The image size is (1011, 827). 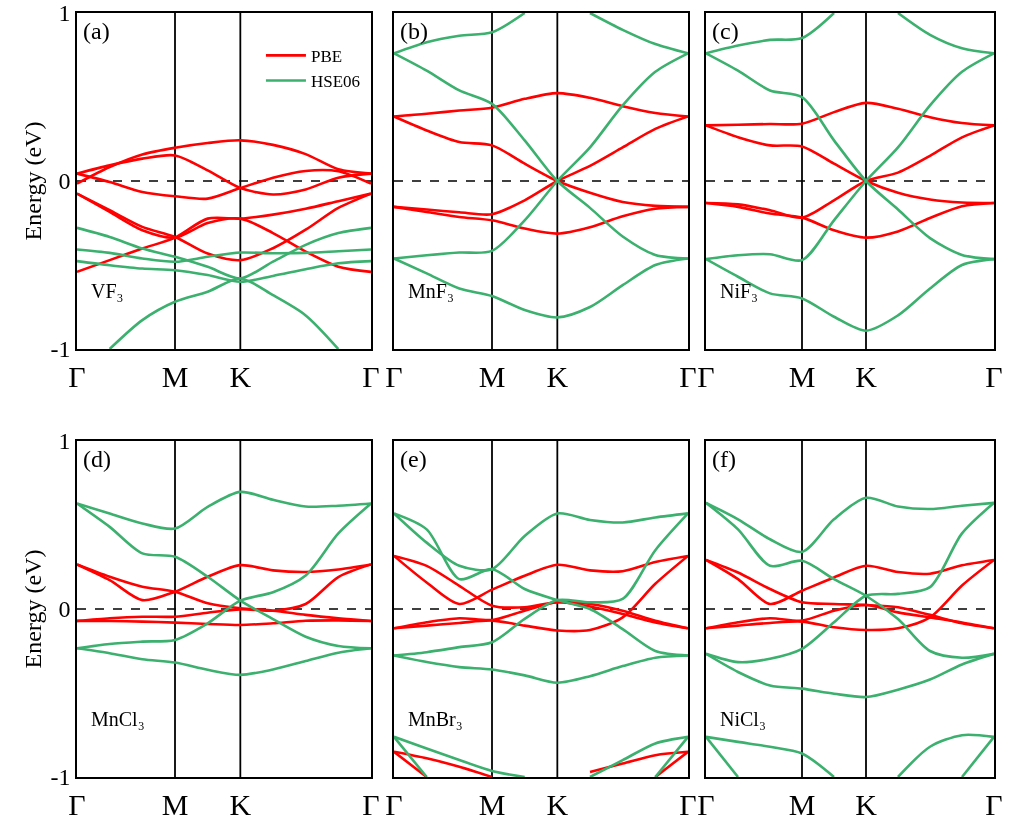 I want to click on annotation: (a), so click(x=96, y=31).